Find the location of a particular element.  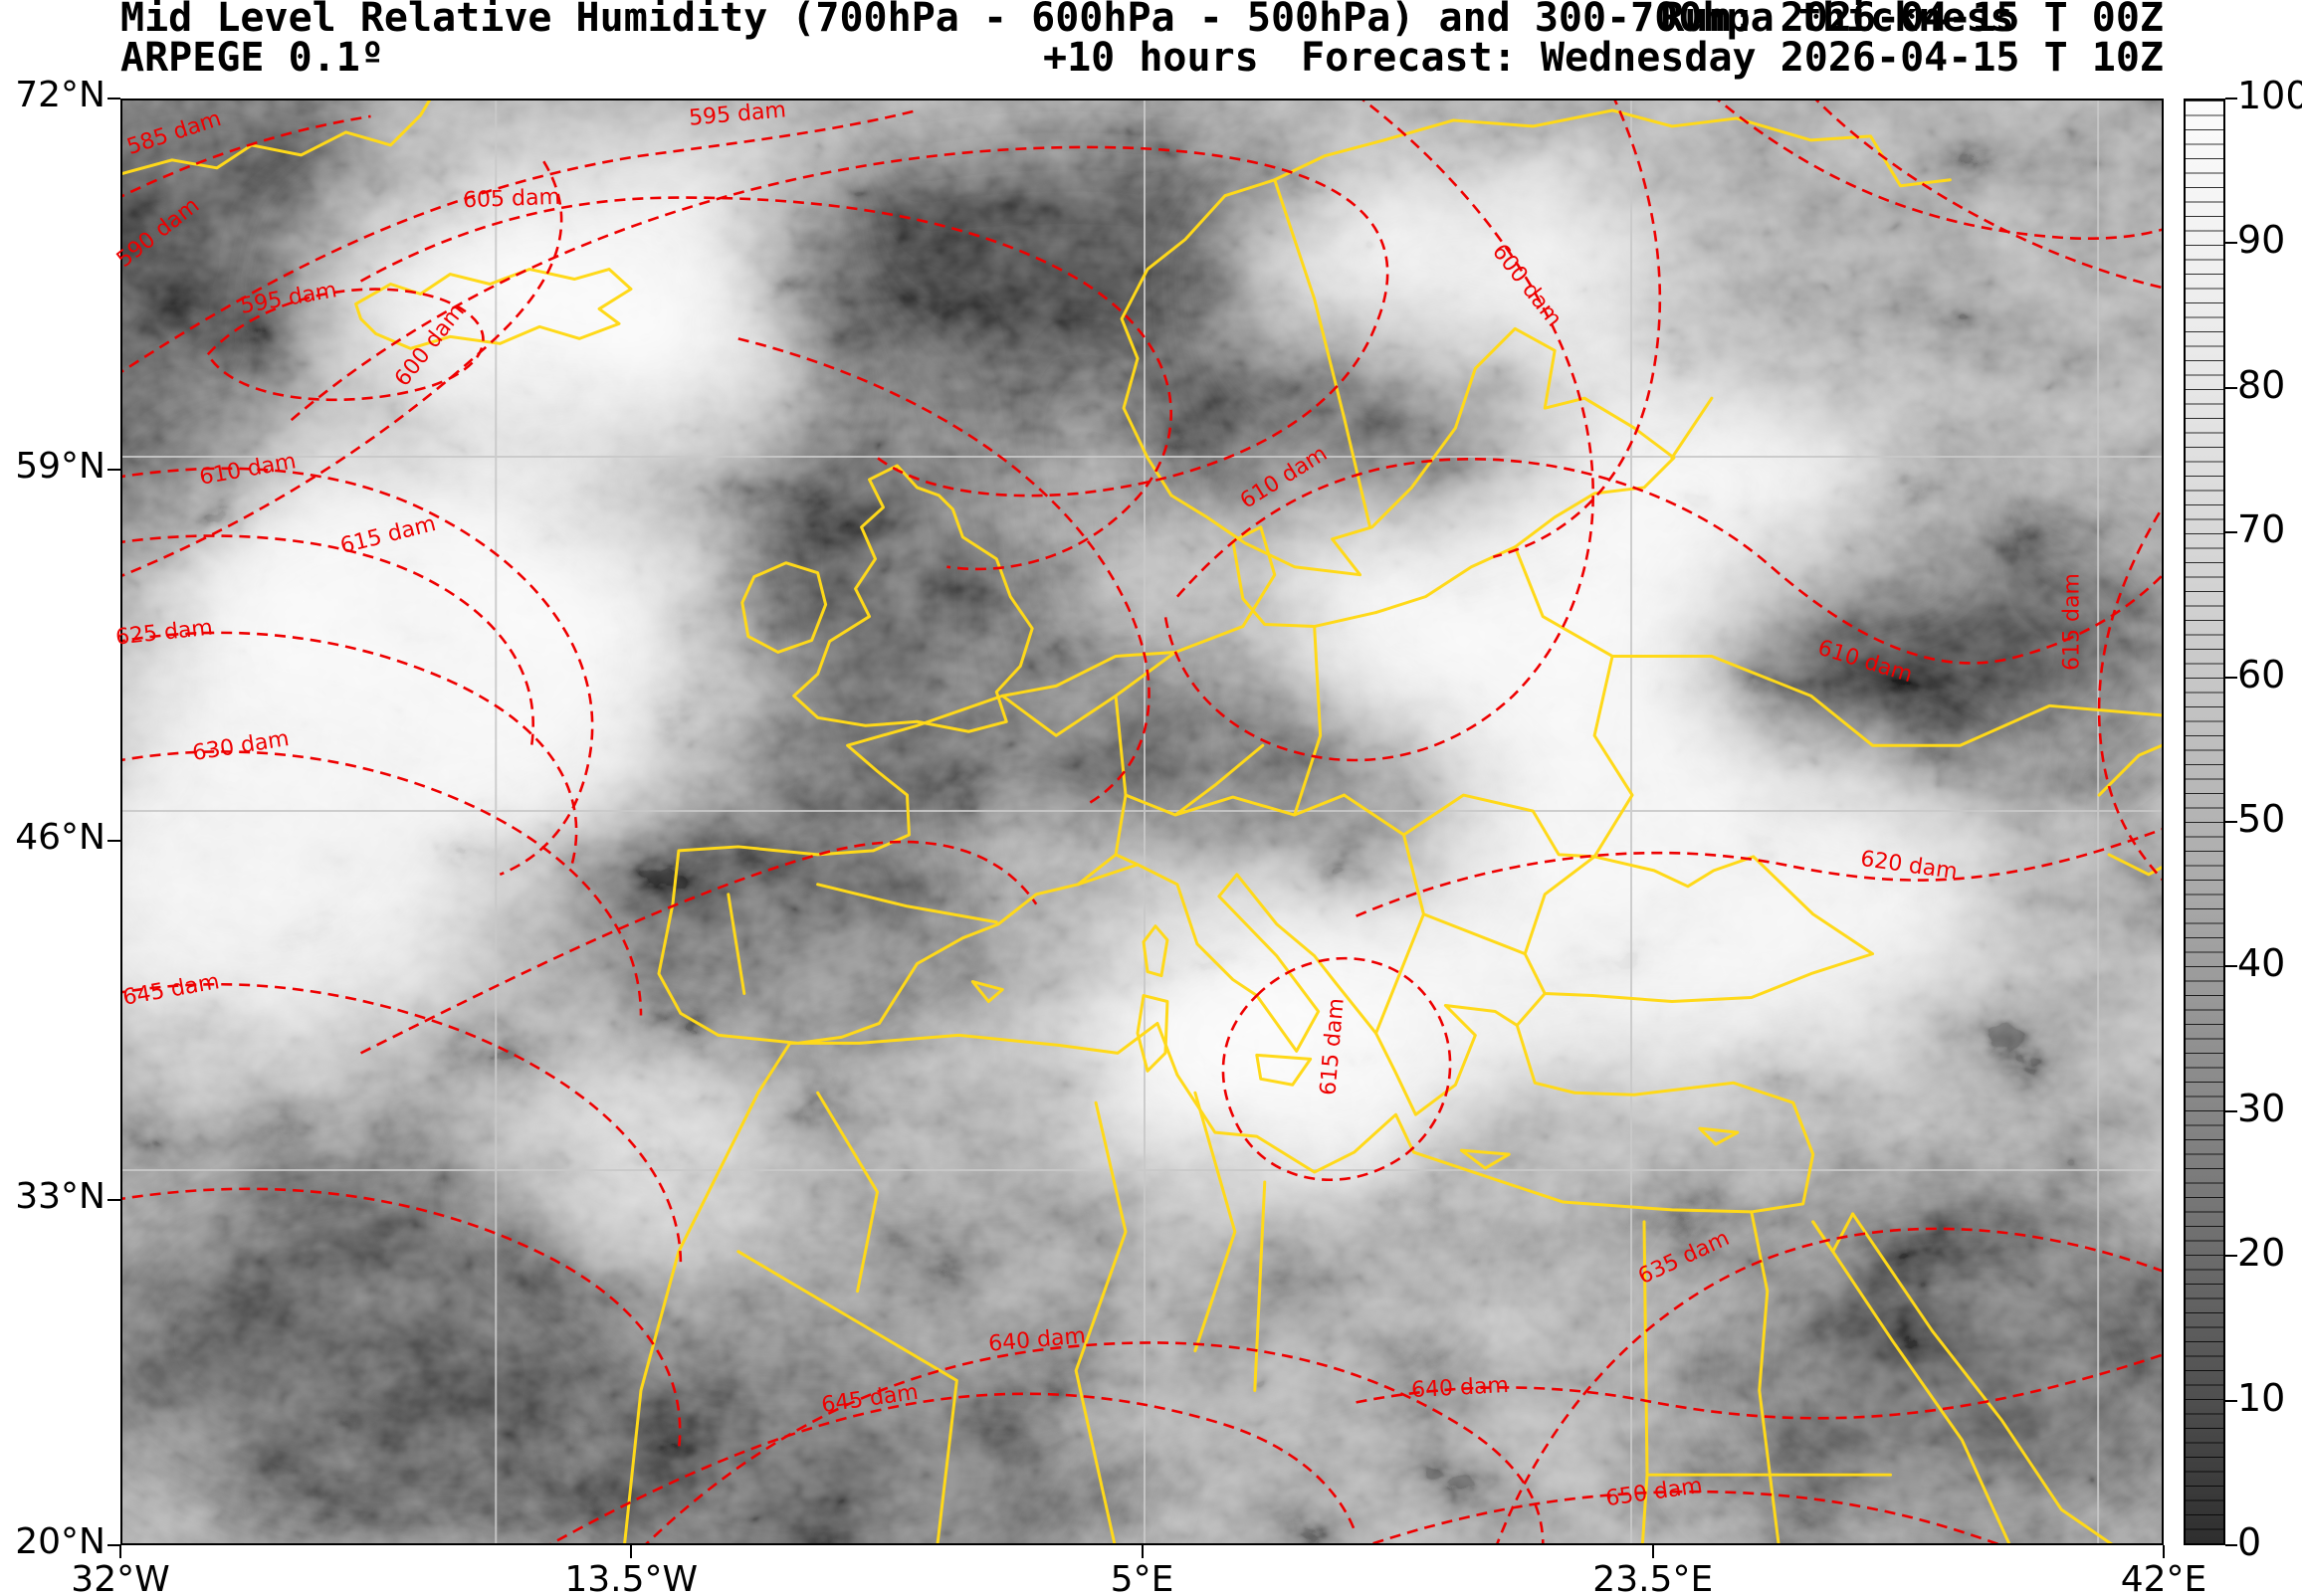

y-axis-tick-label: 72°N is located at coordinates (60, 95).